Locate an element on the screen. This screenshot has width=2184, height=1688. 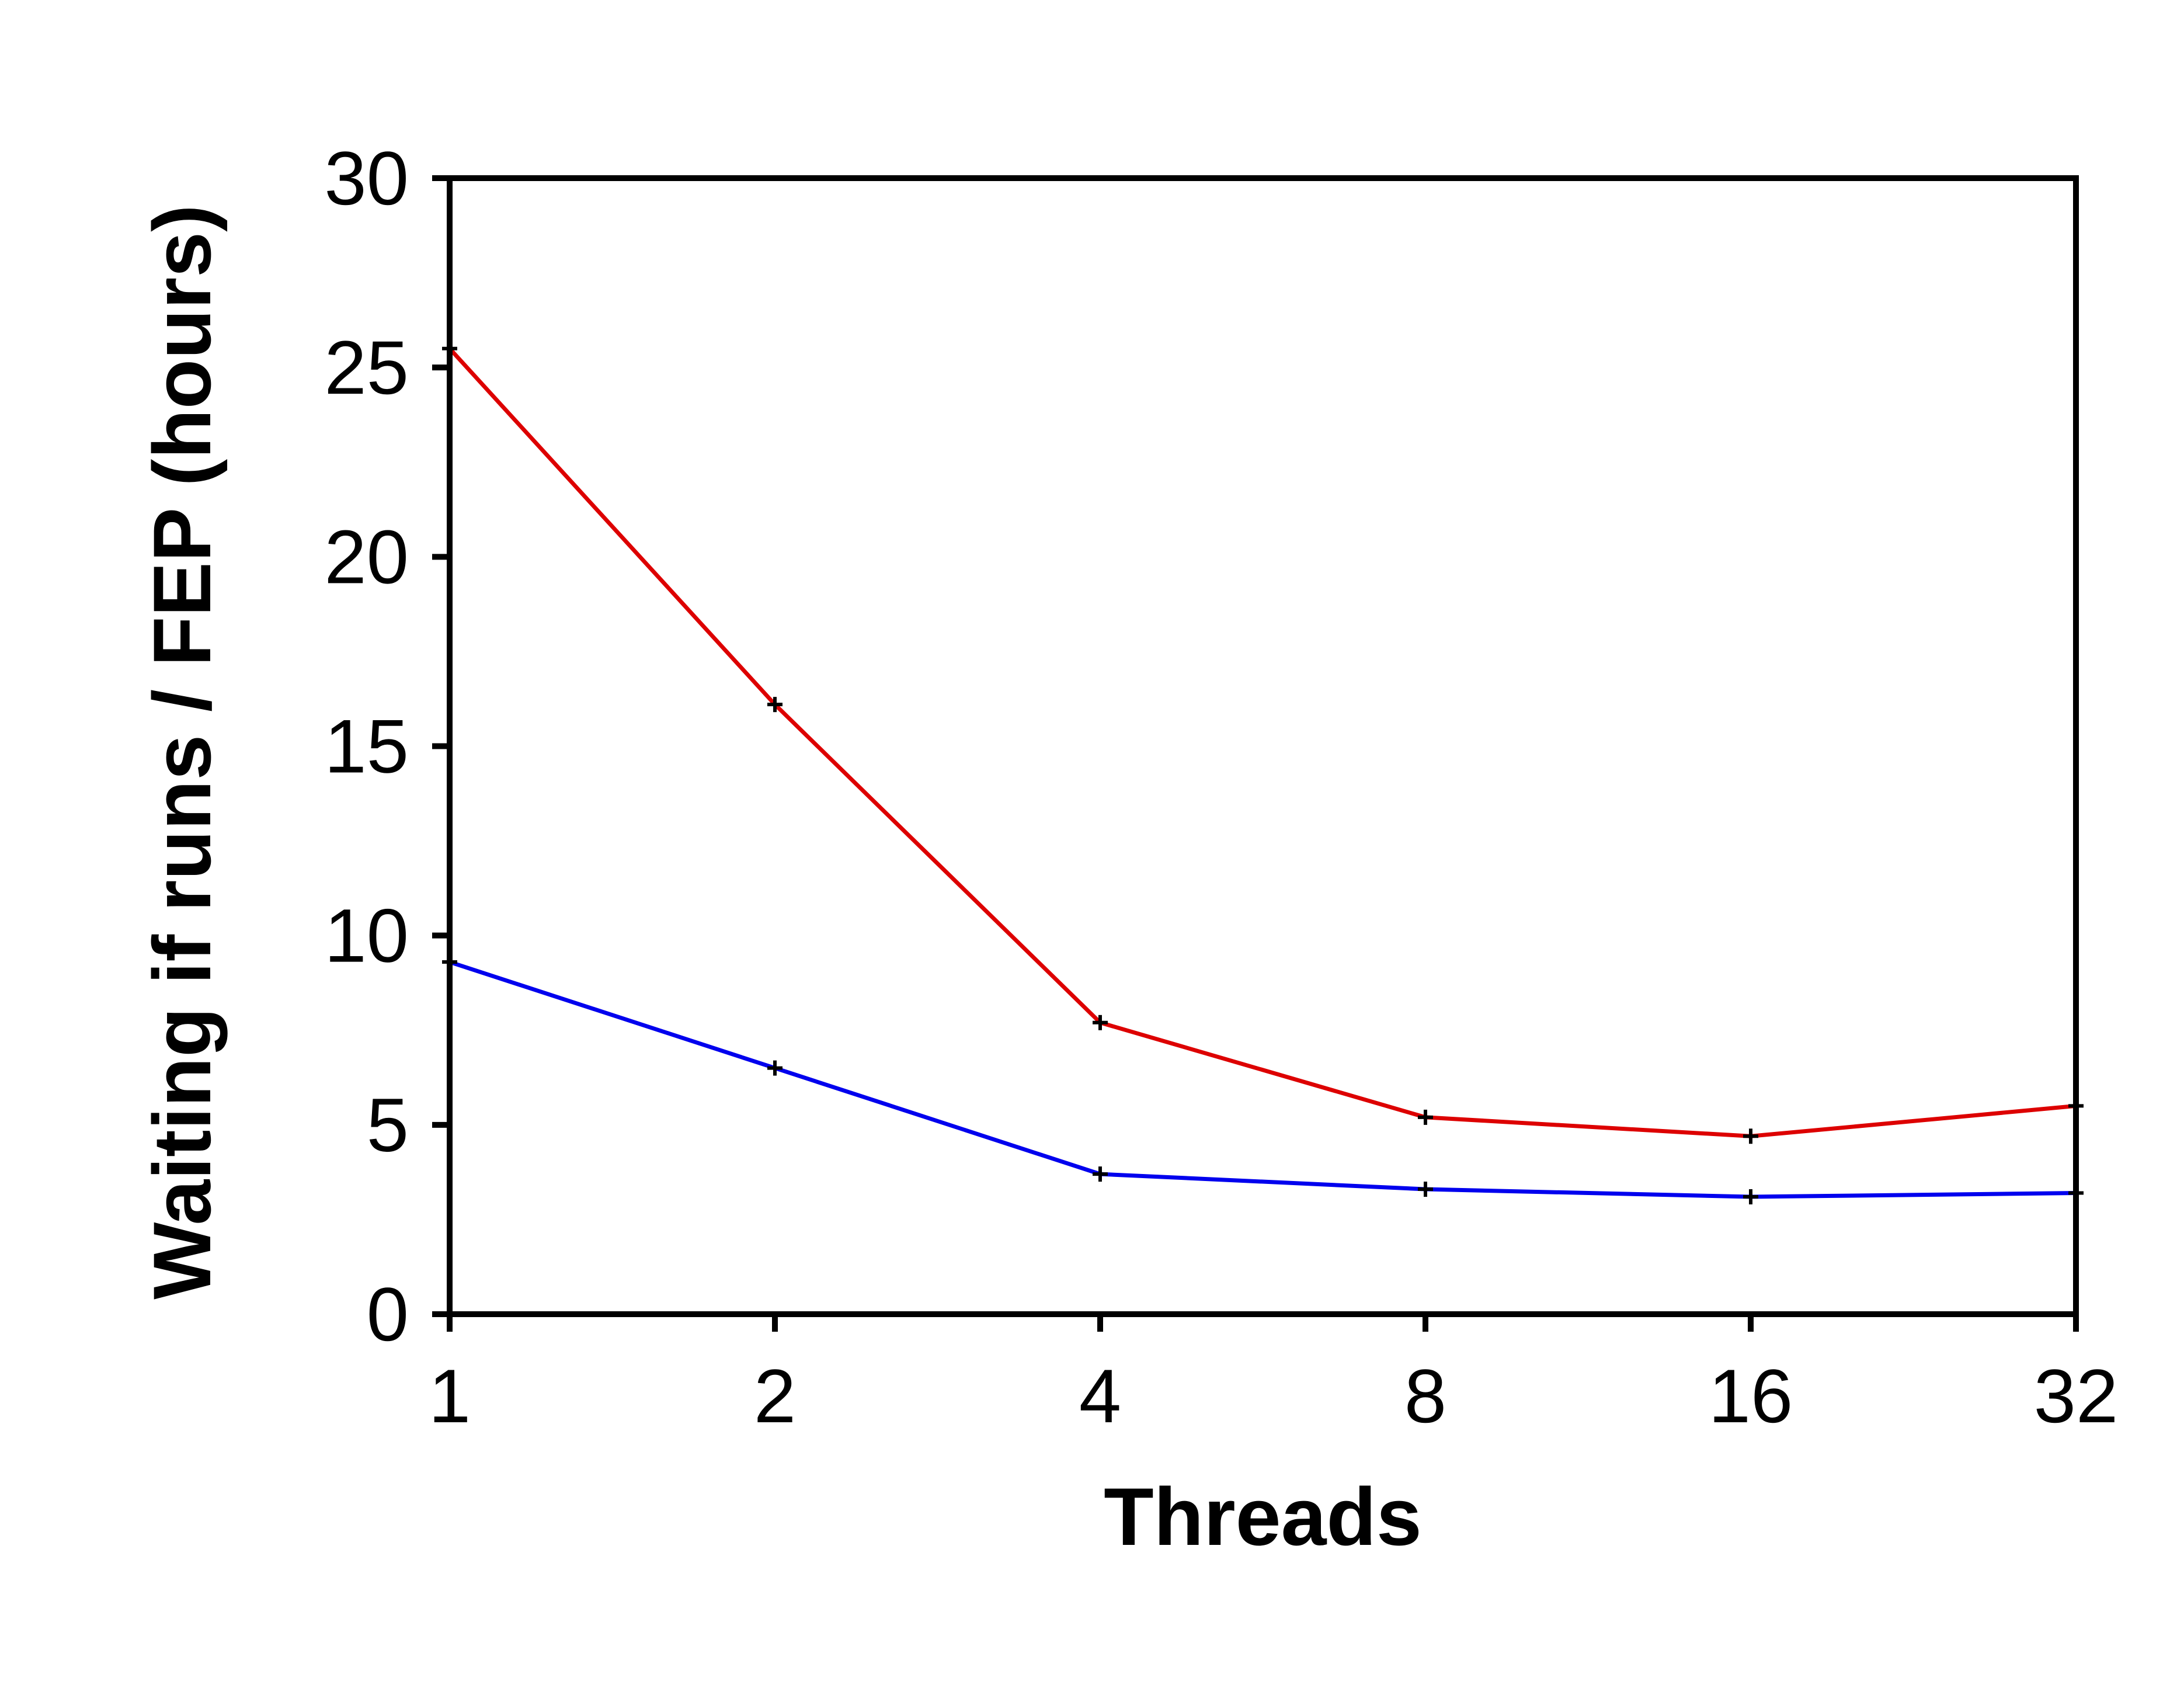
y-axis-ticks: 0 5 10 15 20 25 30 is located at coordinates (387, 746).